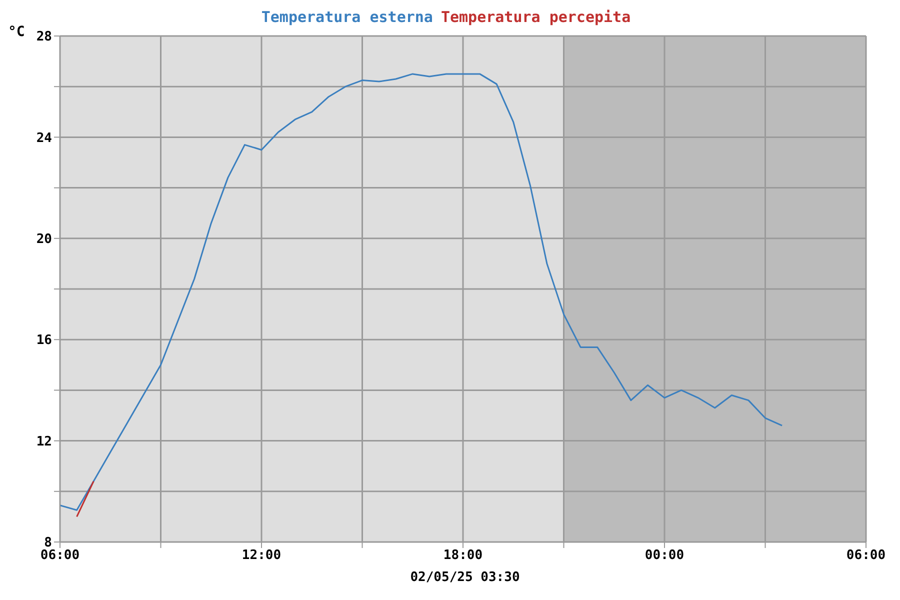  What do you see at coordinates (44, 240) in the screenshot?
I see `y-tick-label: 20` at bounding box center [44, 240].